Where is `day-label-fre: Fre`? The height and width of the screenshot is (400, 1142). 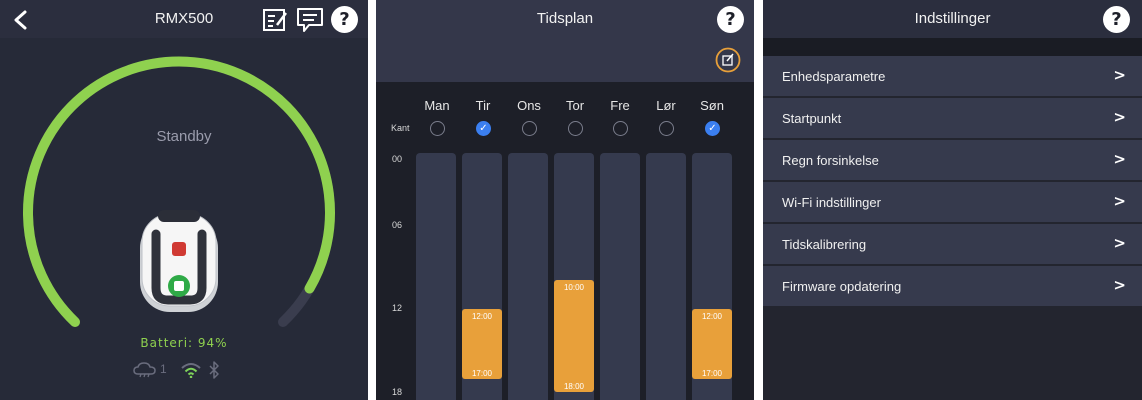
day-label-fre: Fre is located at coordinates (620, 105).